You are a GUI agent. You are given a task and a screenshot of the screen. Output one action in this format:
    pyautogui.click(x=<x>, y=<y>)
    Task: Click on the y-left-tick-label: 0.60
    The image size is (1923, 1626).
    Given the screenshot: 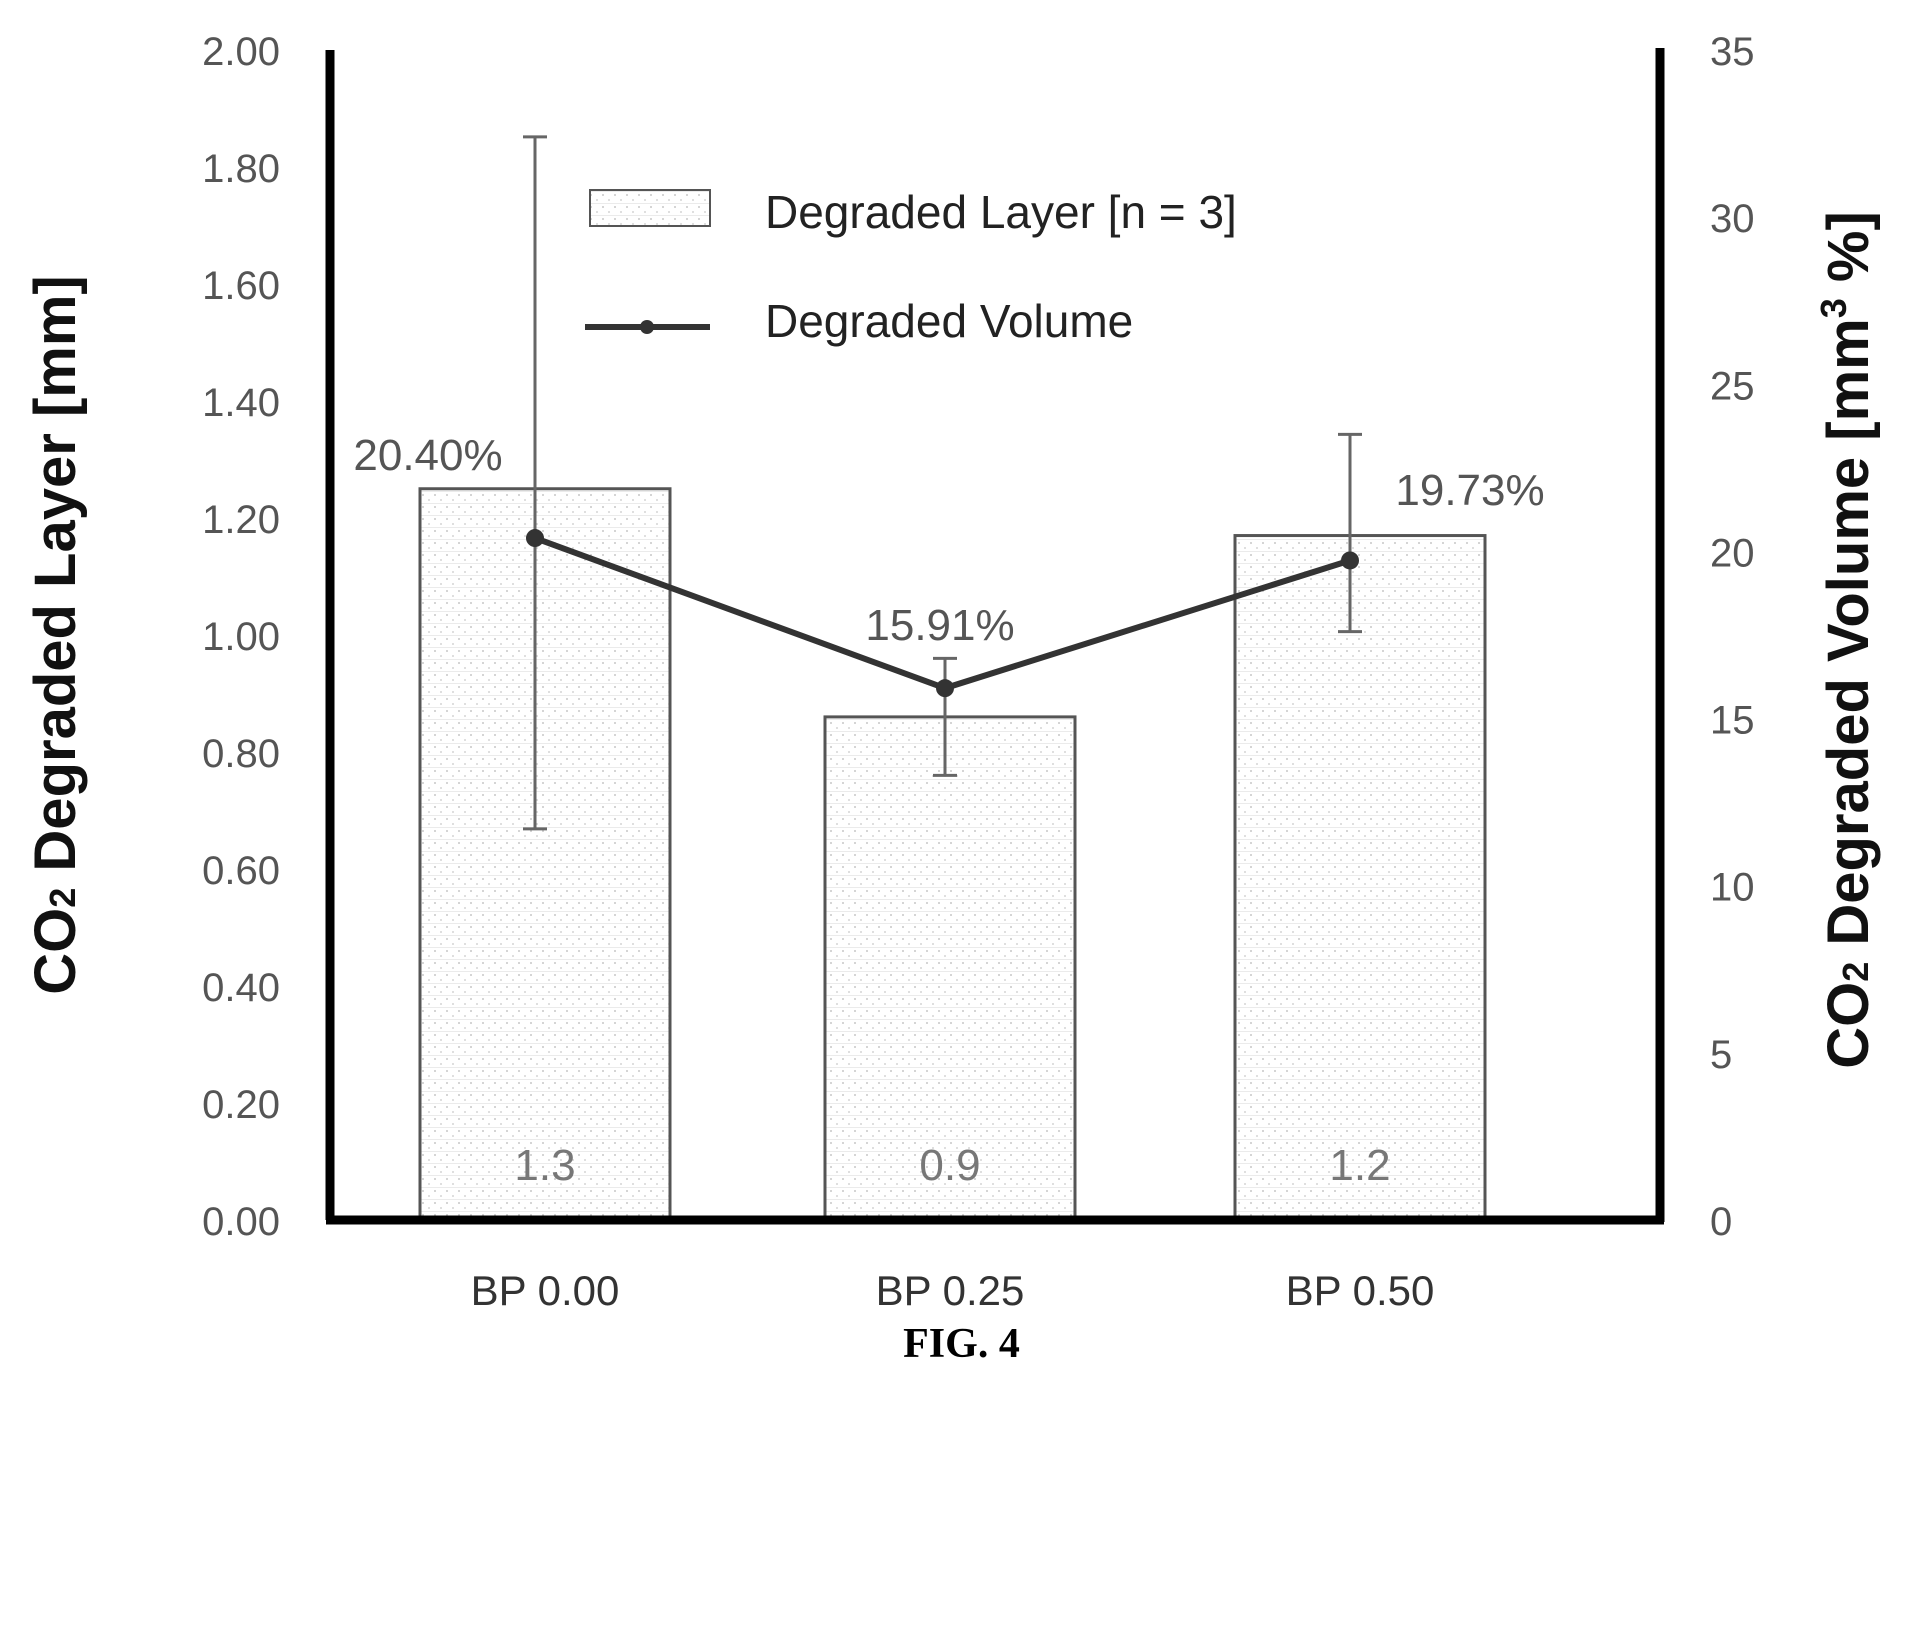 What is the action you would take?
    pyautogui.click(x=241, y=871)
    